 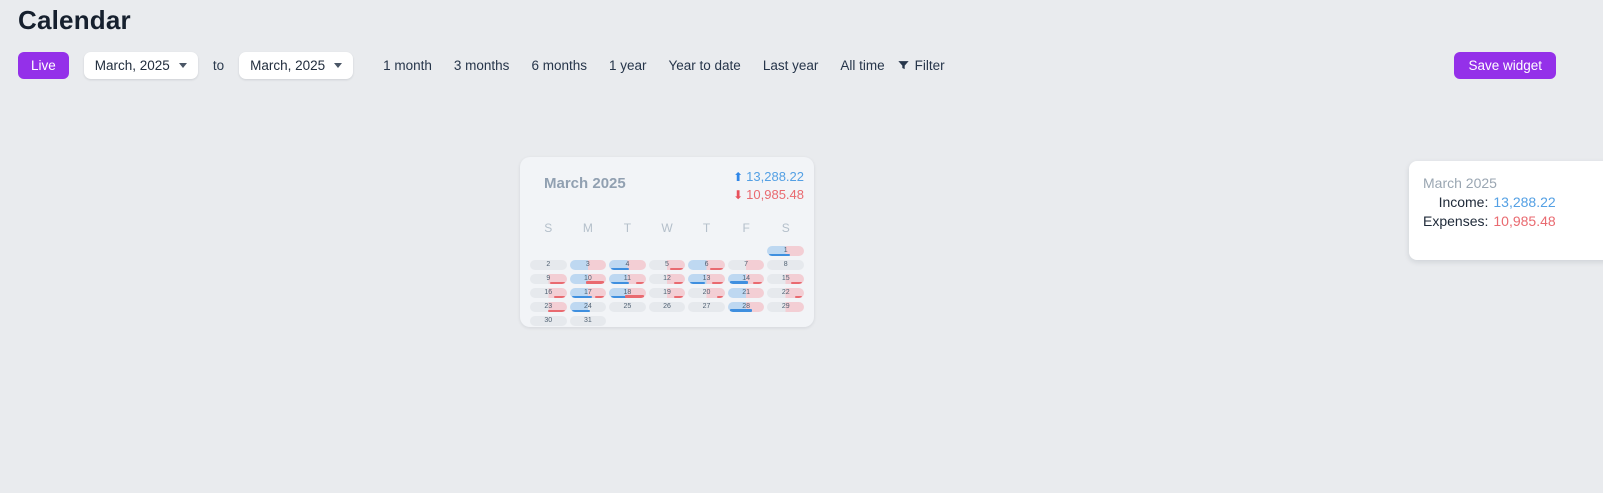 I want to click on calendar-day-9: 9, so click(x=548, y=279).